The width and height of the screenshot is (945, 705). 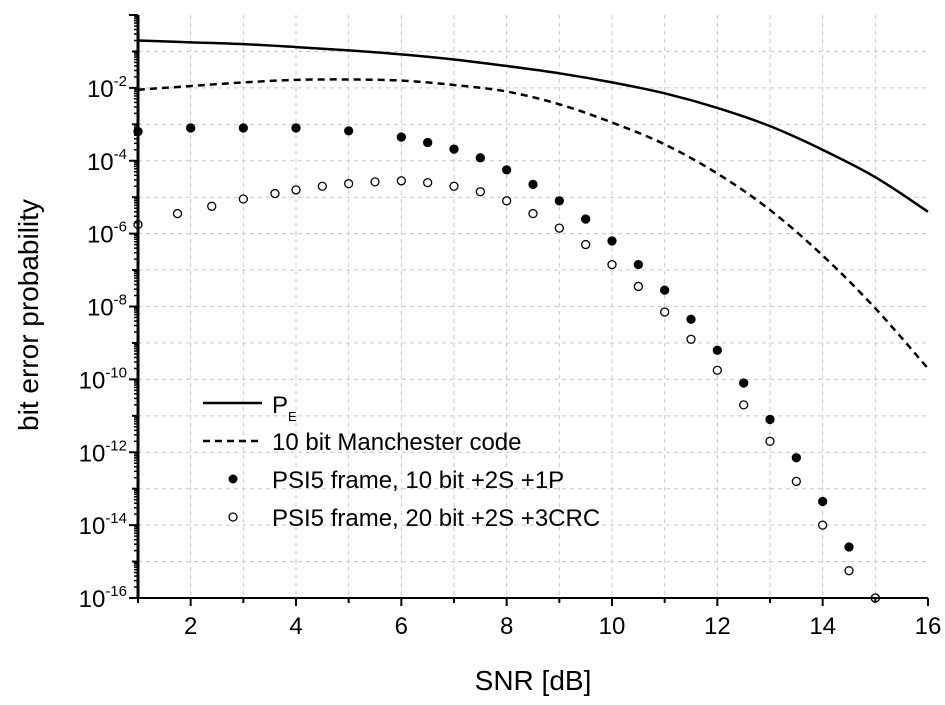 What do you see at coordinates (103, 525) in the screenshot?
I see `y-tick-label: 10⁻¹⁴` at bounding box center [103, 525].